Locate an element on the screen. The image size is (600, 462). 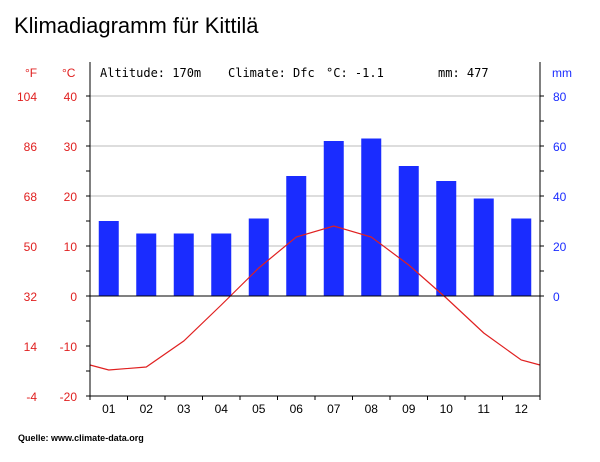
month-label: 02 is located at coordinates (147, 409).